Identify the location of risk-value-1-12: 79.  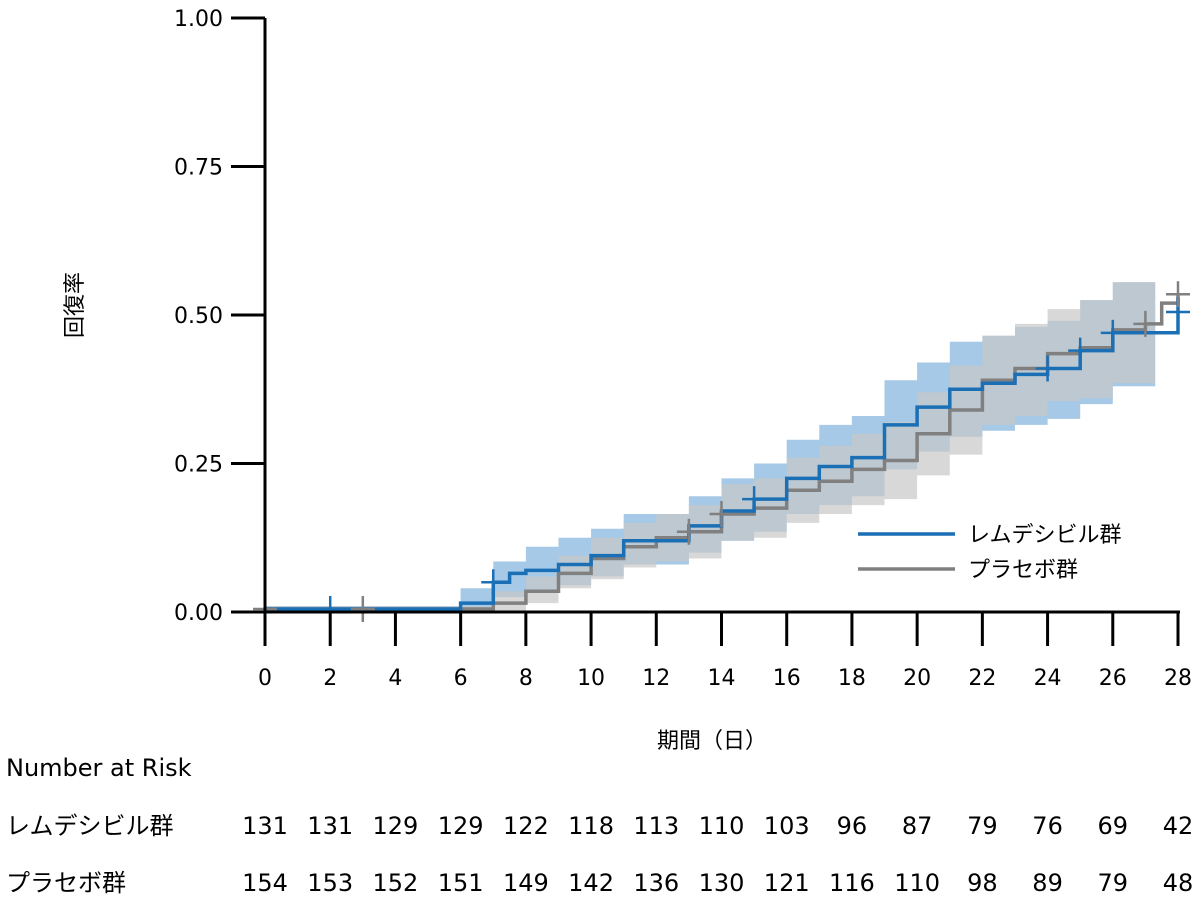
(982, 826).